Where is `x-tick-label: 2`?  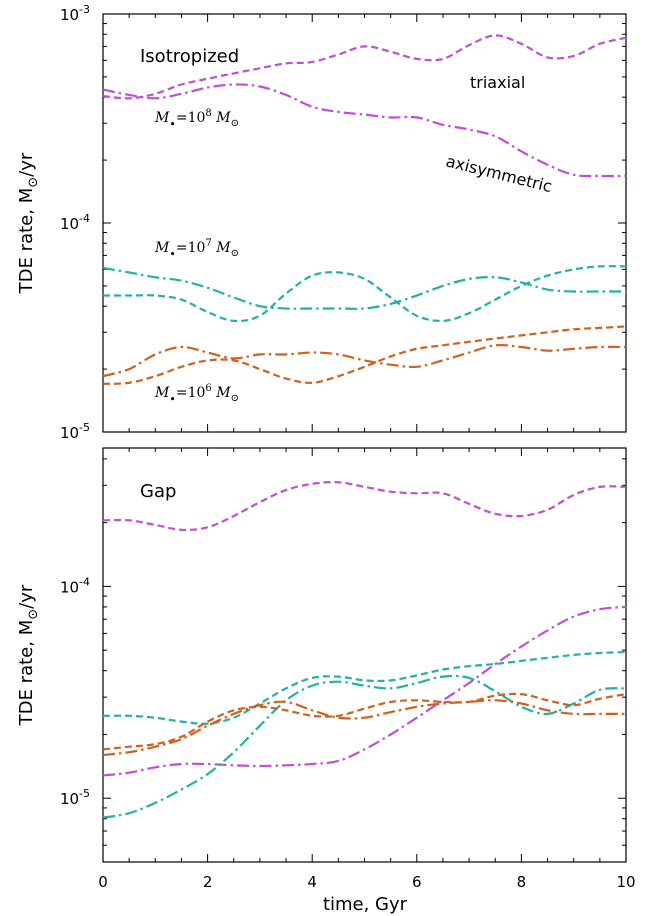
x-tick-label: 2 is located at coordinates (208, 882).